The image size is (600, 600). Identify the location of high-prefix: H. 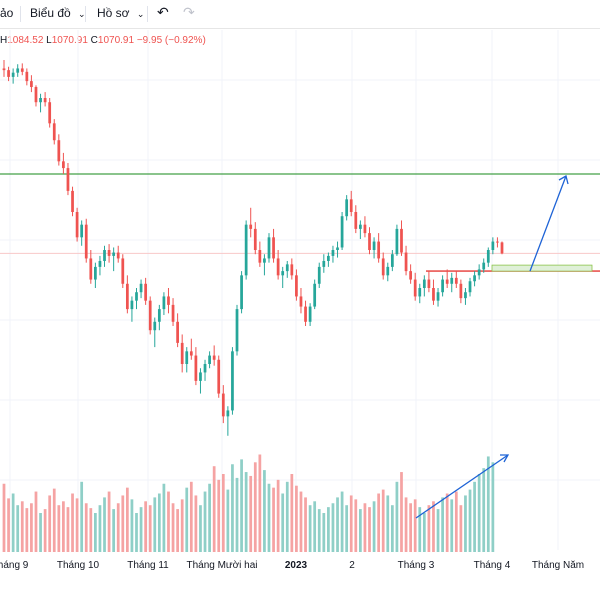
(4, 40).